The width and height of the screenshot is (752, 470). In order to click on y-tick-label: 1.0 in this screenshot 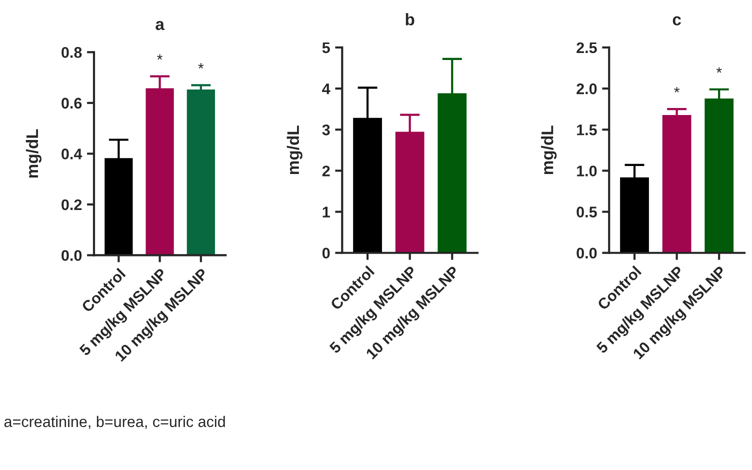, I will do `click(587, 171)`.